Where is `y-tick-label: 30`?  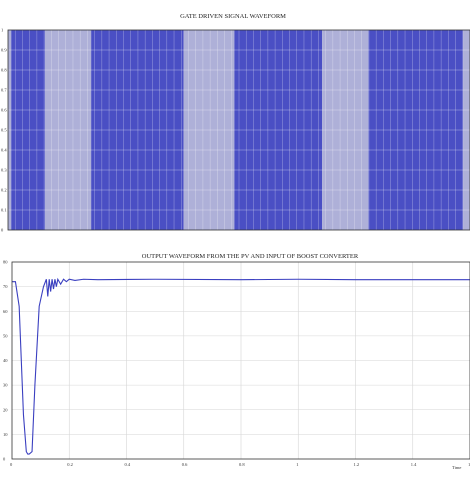 y-tick-label: 30 is located at coordinates (5, 385).